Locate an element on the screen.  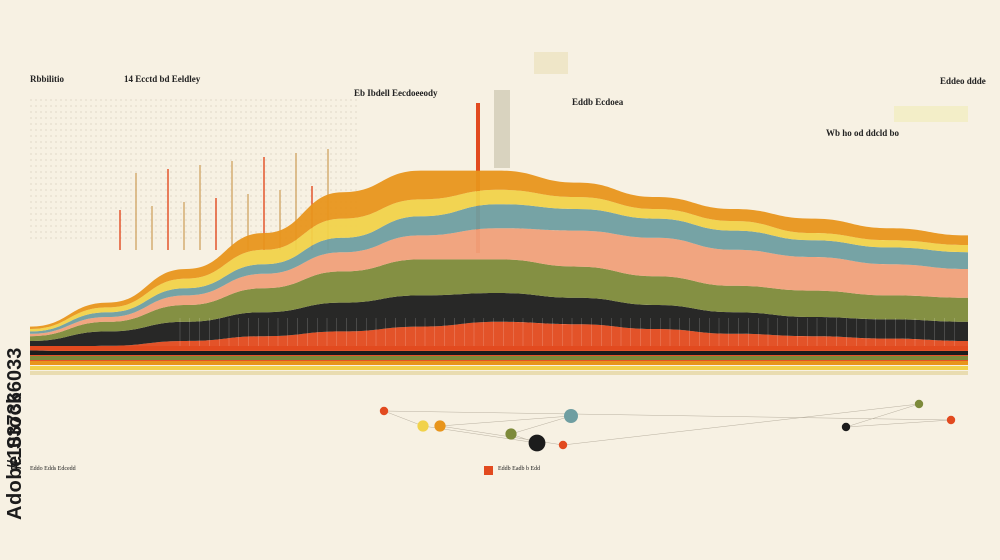
legend-swatch is located at coordinates (488, 470).